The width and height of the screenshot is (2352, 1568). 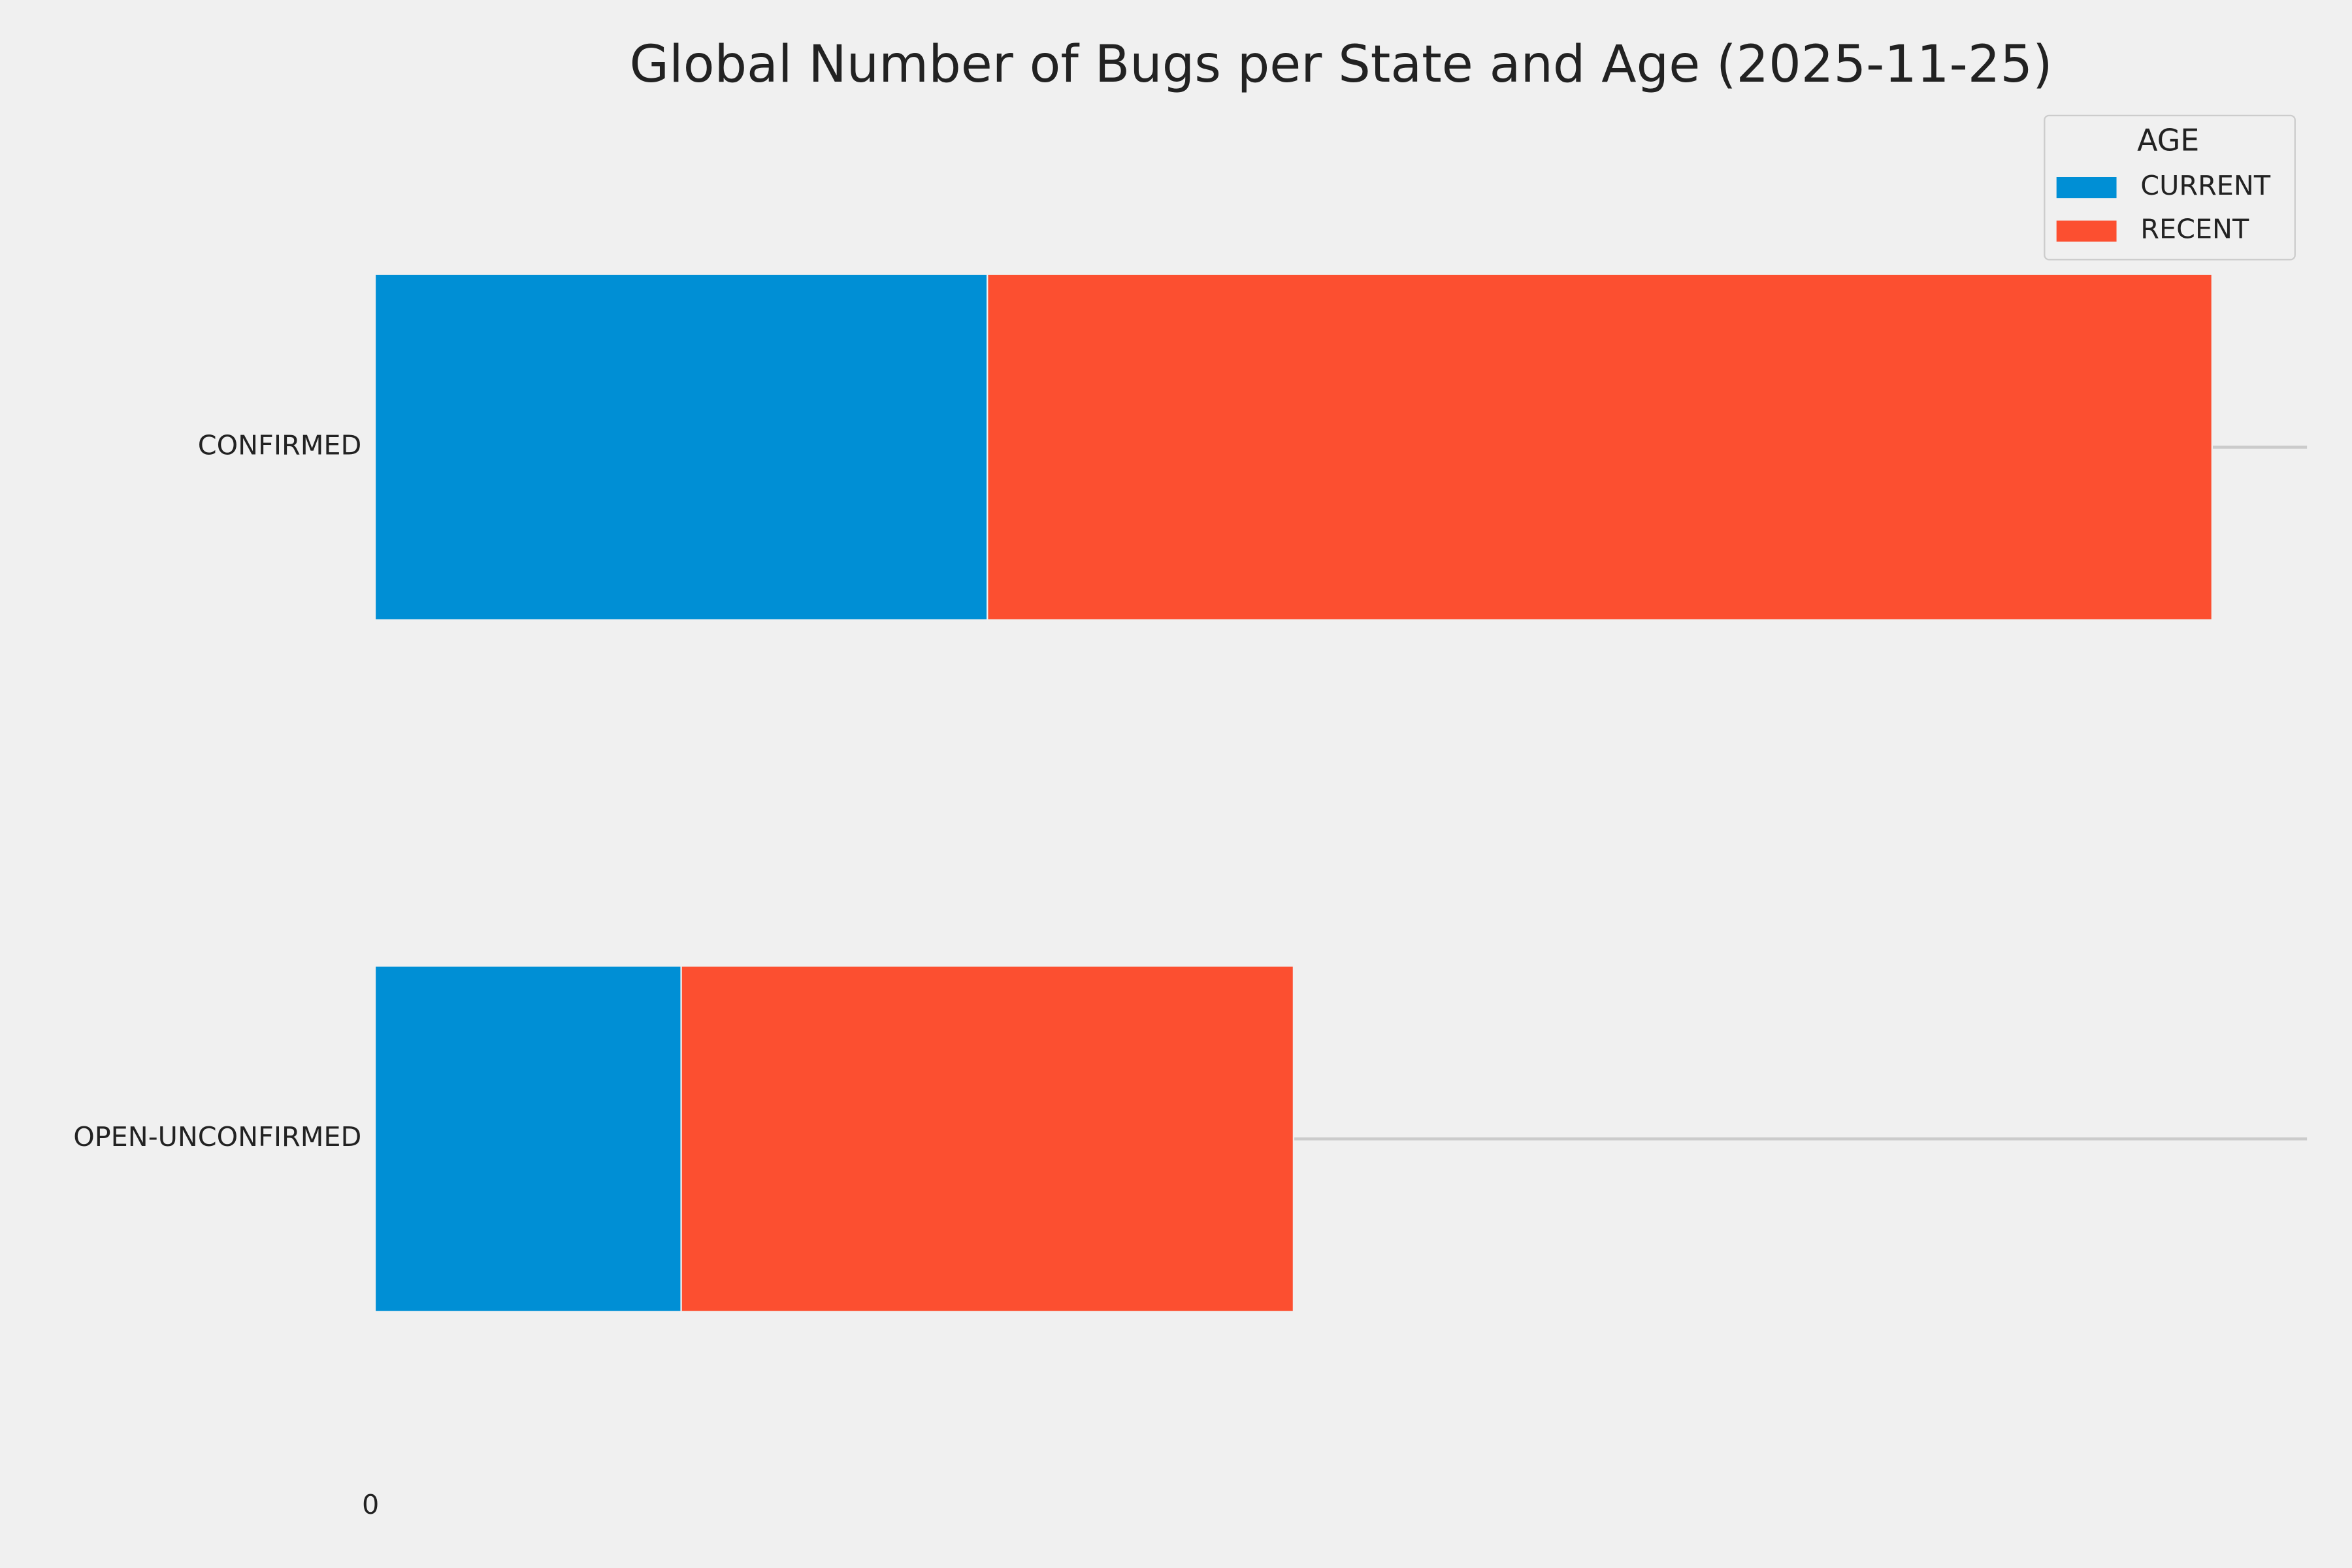 I want to click on legend-label: RECENT, so click(x=2194, y=229).